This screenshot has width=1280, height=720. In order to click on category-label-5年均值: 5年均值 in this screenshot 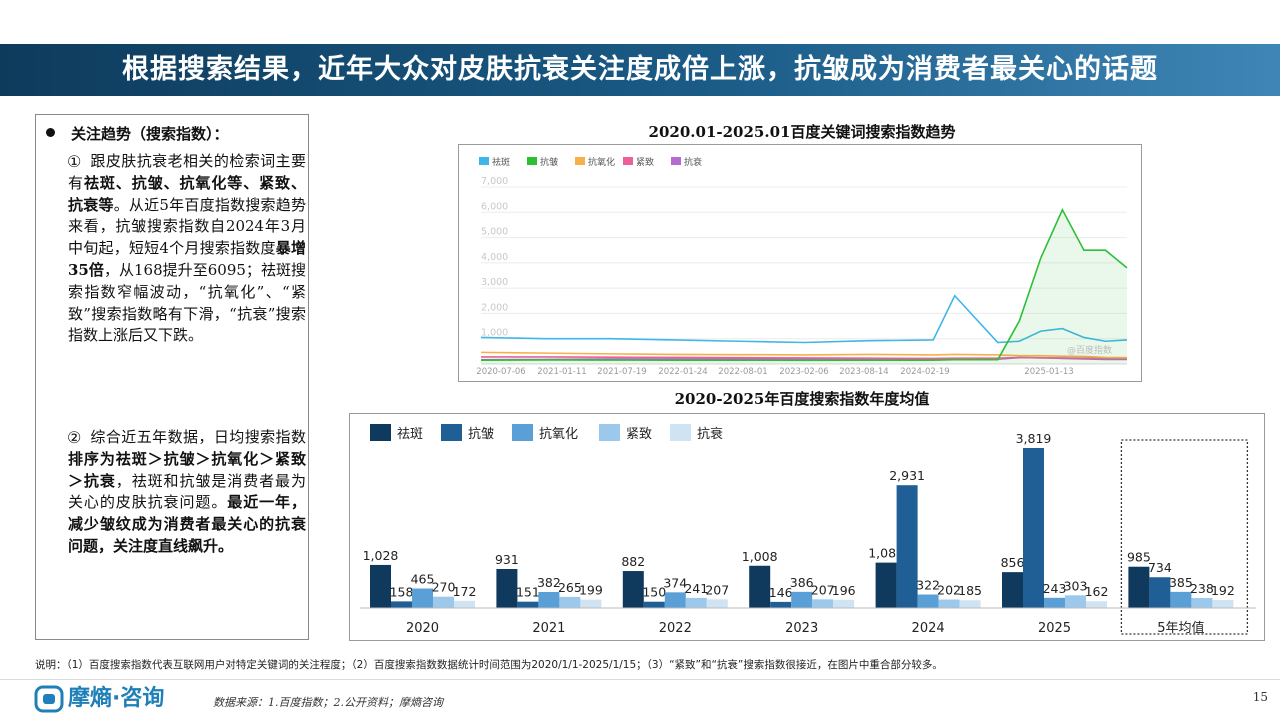, I will do `click(1180, 628)`.